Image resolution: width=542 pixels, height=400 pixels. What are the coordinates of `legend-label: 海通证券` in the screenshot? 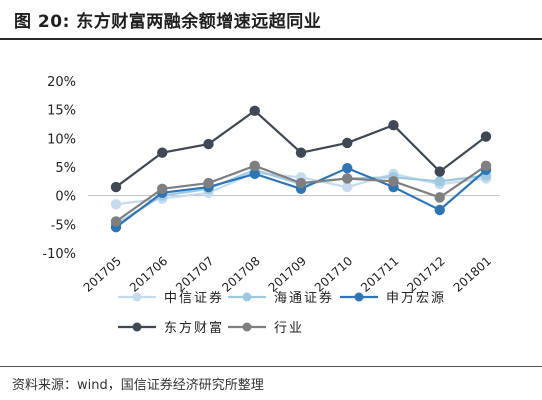 It's located at (304, 298).